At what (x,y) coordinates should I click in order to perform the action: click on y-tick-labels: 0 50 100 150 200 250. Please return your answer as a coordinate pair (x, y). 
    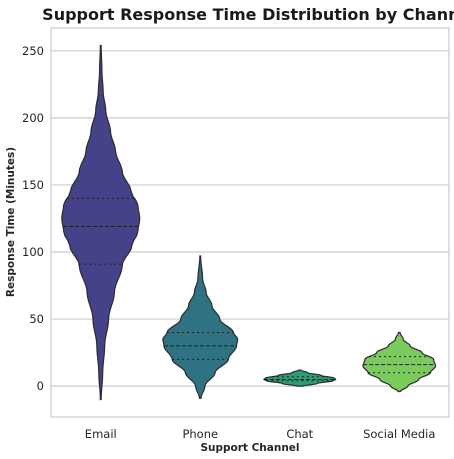
    Looking at the image, I should click on (33, 218).